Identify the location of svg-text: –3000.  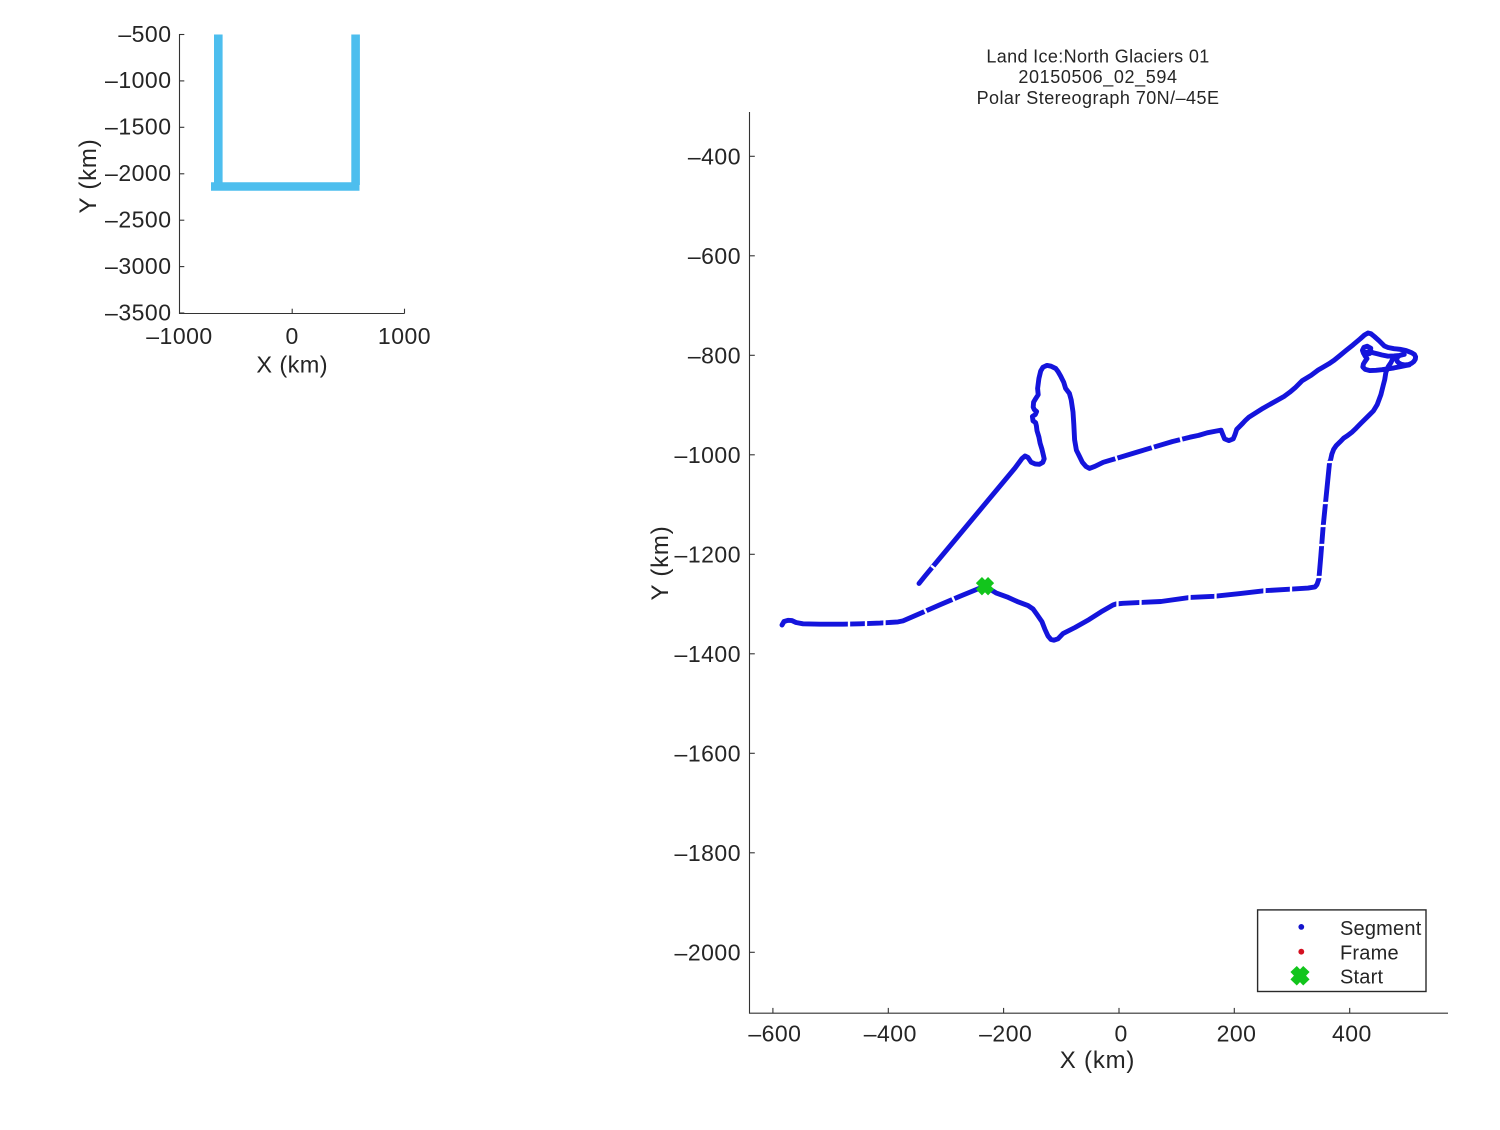
(138, 266).